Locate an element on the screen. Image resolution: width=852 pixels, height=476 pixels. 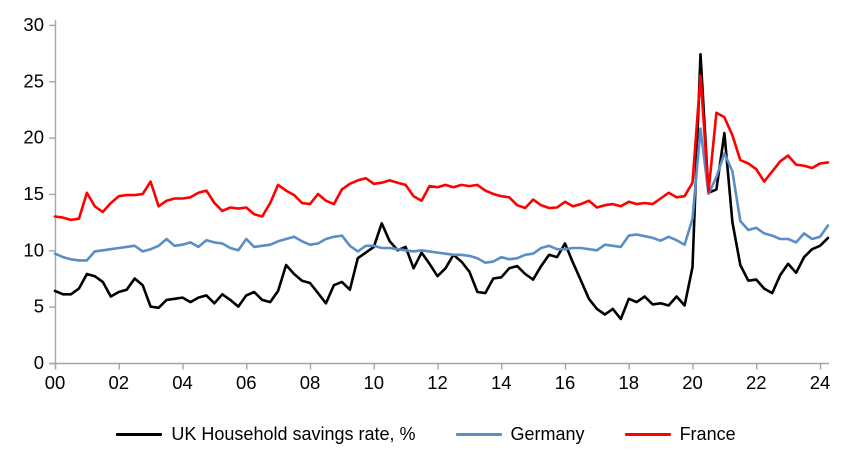
x-axis-label: 24 is located at coordinates (820, 382).